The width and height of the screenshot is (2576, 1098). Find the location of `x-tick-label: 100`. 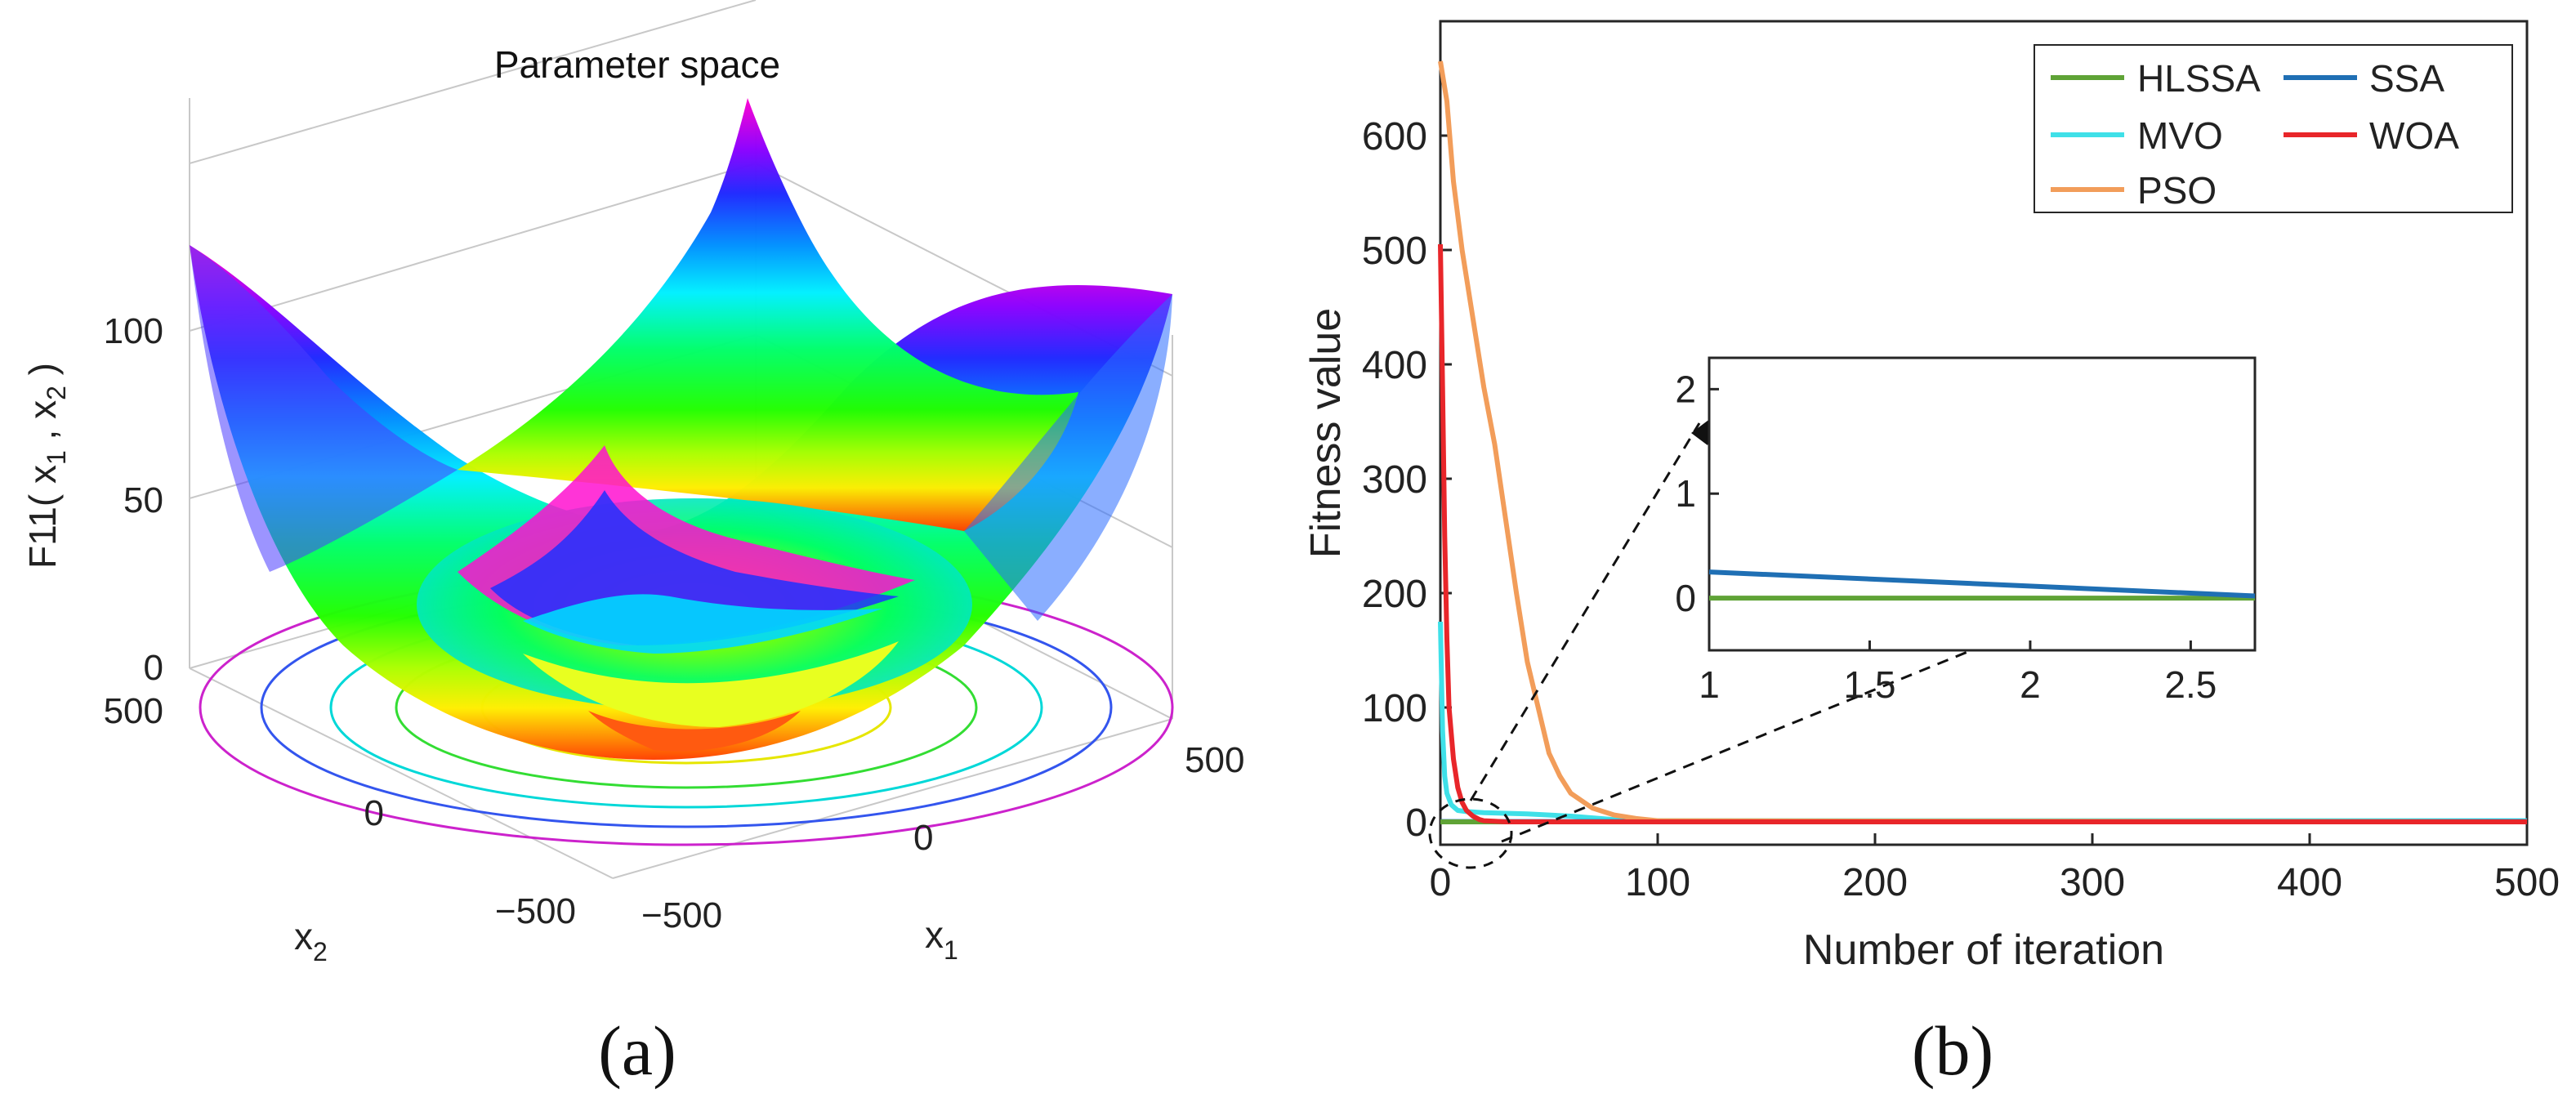

x-tick-label: 100 is located at coordinates (1658, 882).